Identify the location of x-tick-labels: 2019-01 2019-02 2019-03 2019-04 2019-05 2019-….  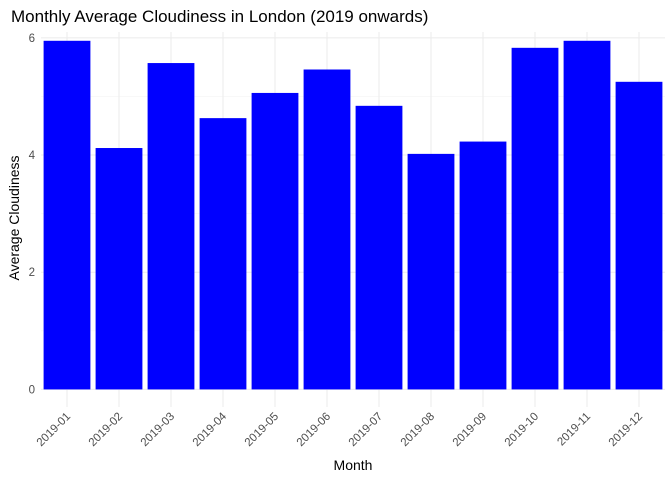
(340, 429).